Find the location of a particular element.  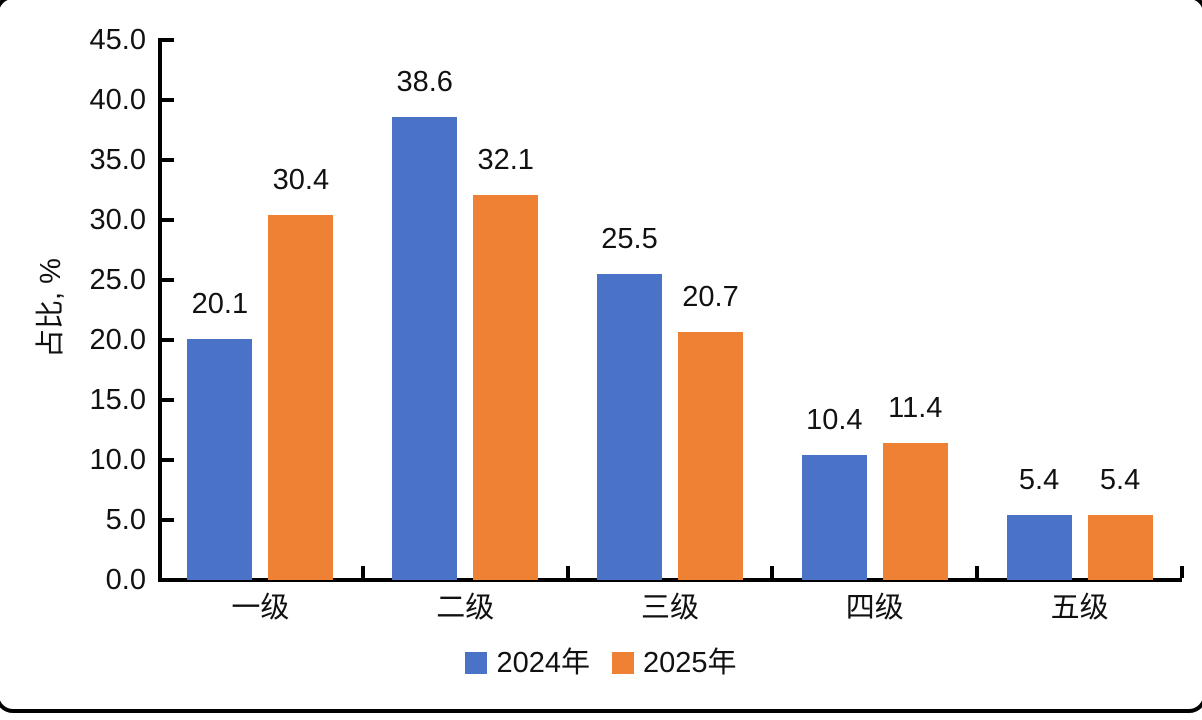

y-tick-label: 10.0 is located at coordinates (117, 460).